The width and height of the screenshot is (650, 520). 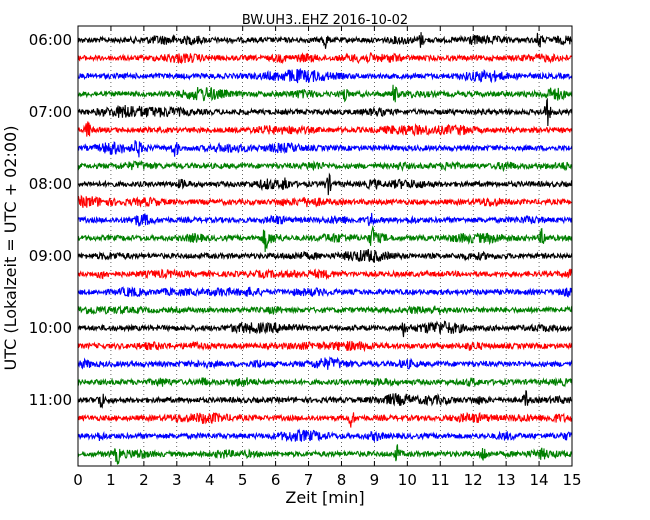 What do you see at coordinates (50, 328) in the screenshot?
I see `y-tick-label-1000: 10:00` at bounding box center [50, 328].